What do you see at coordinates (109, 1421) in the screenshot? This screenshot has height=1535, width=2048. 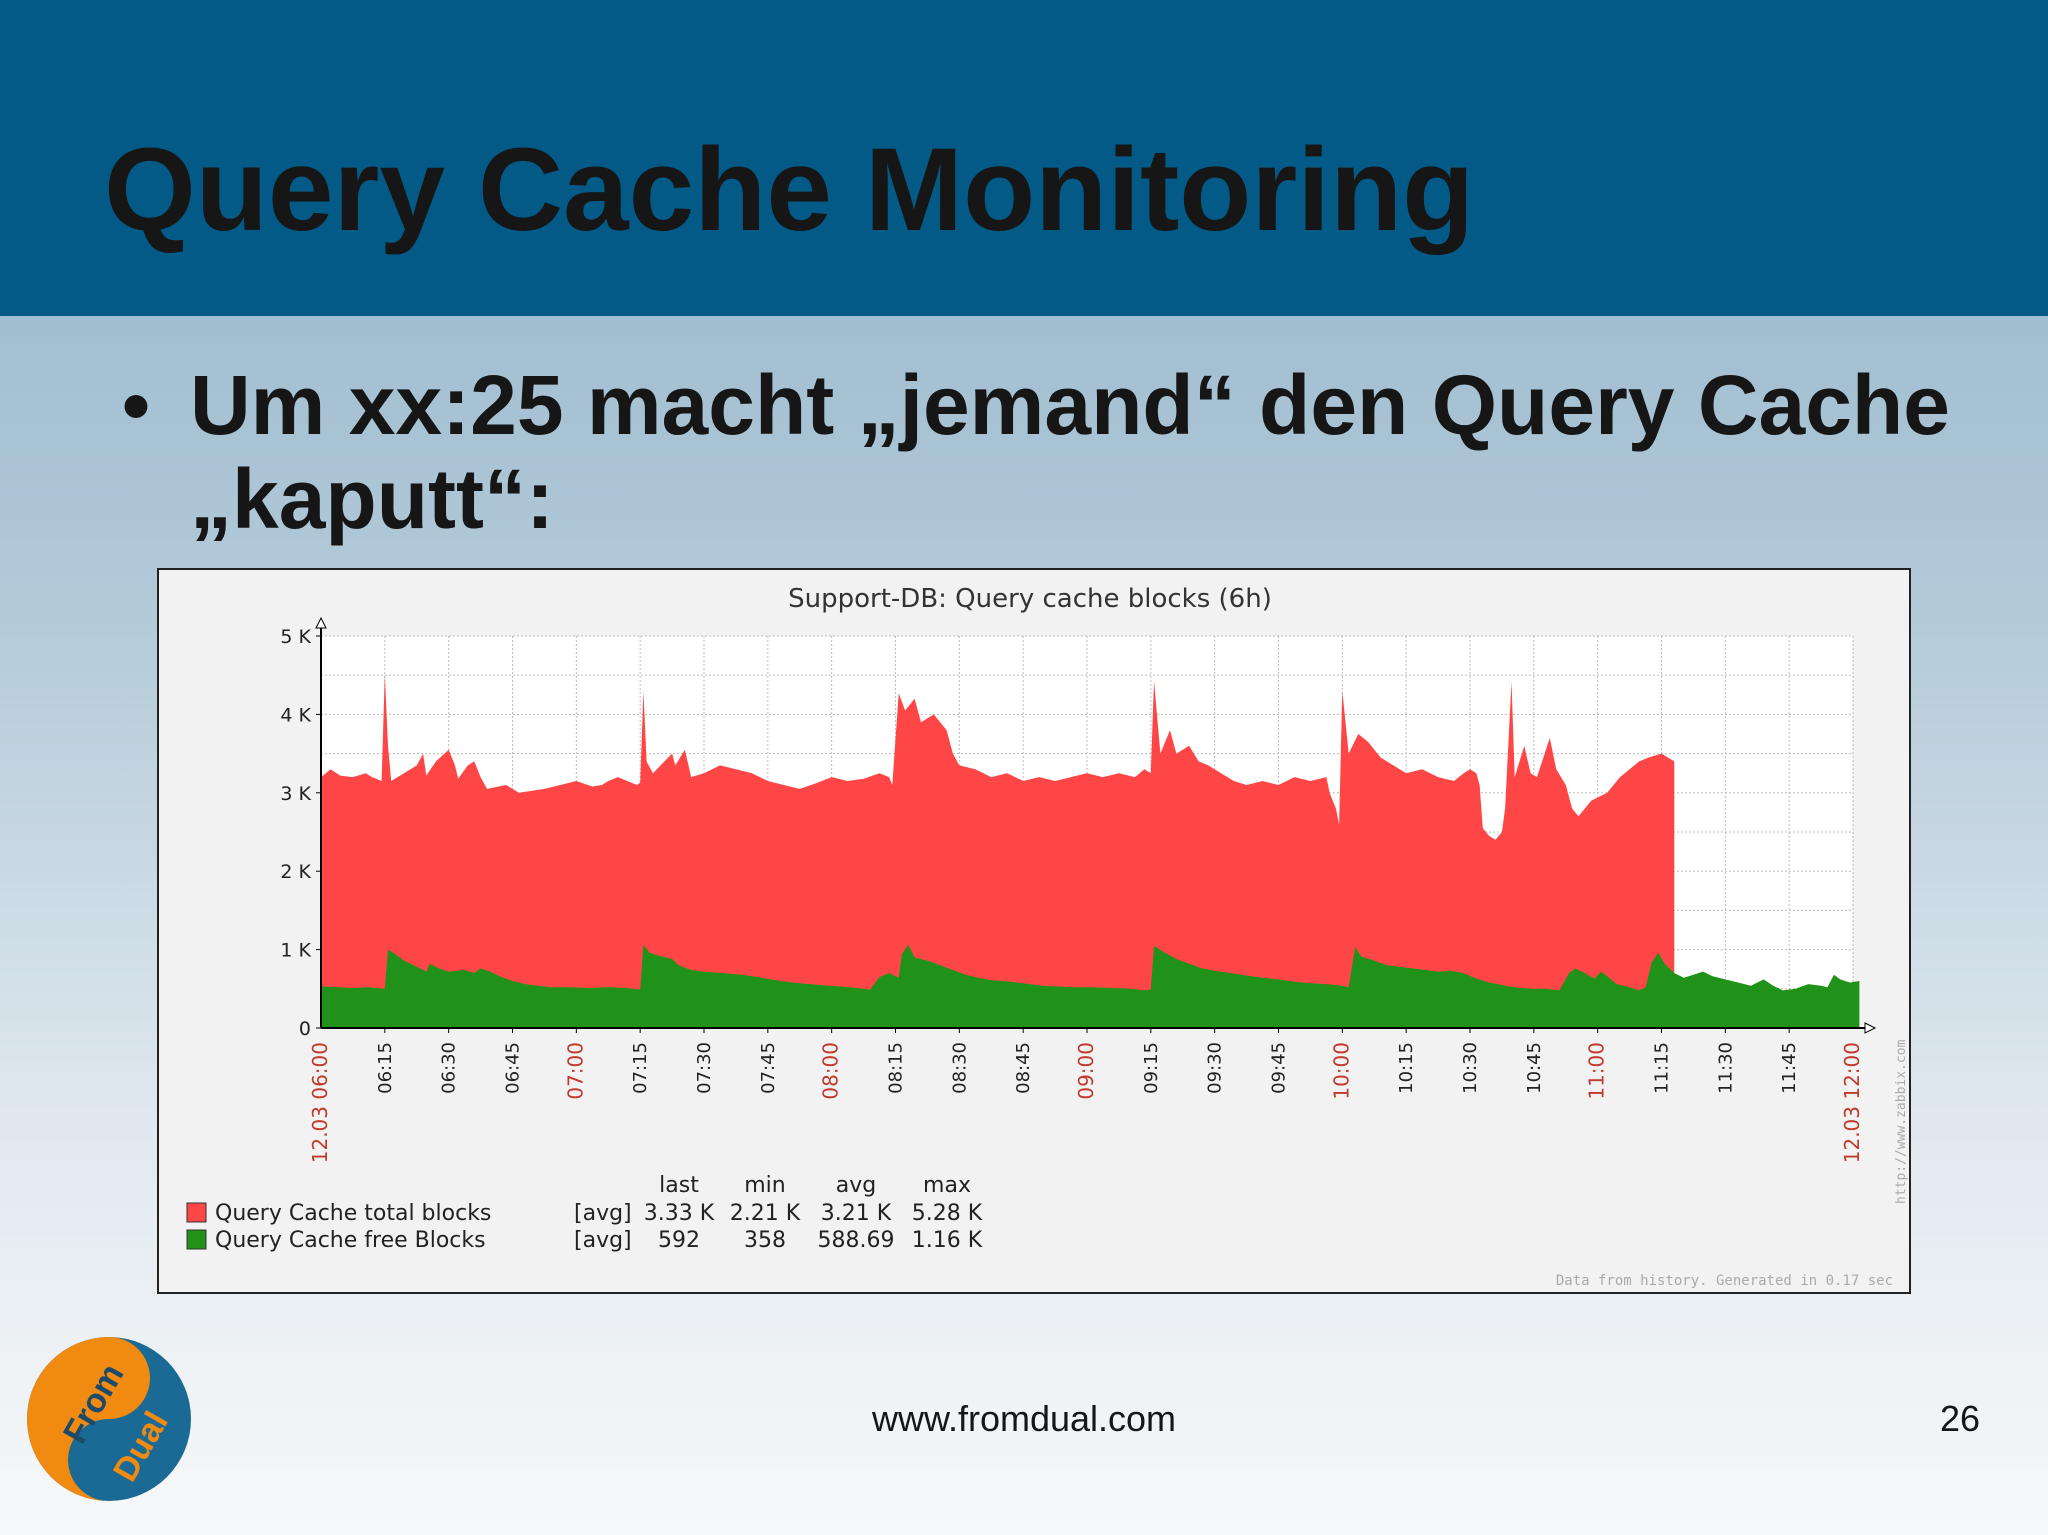 I see `fromdual-logo: From Dual` at bounding box center [109, 1421].